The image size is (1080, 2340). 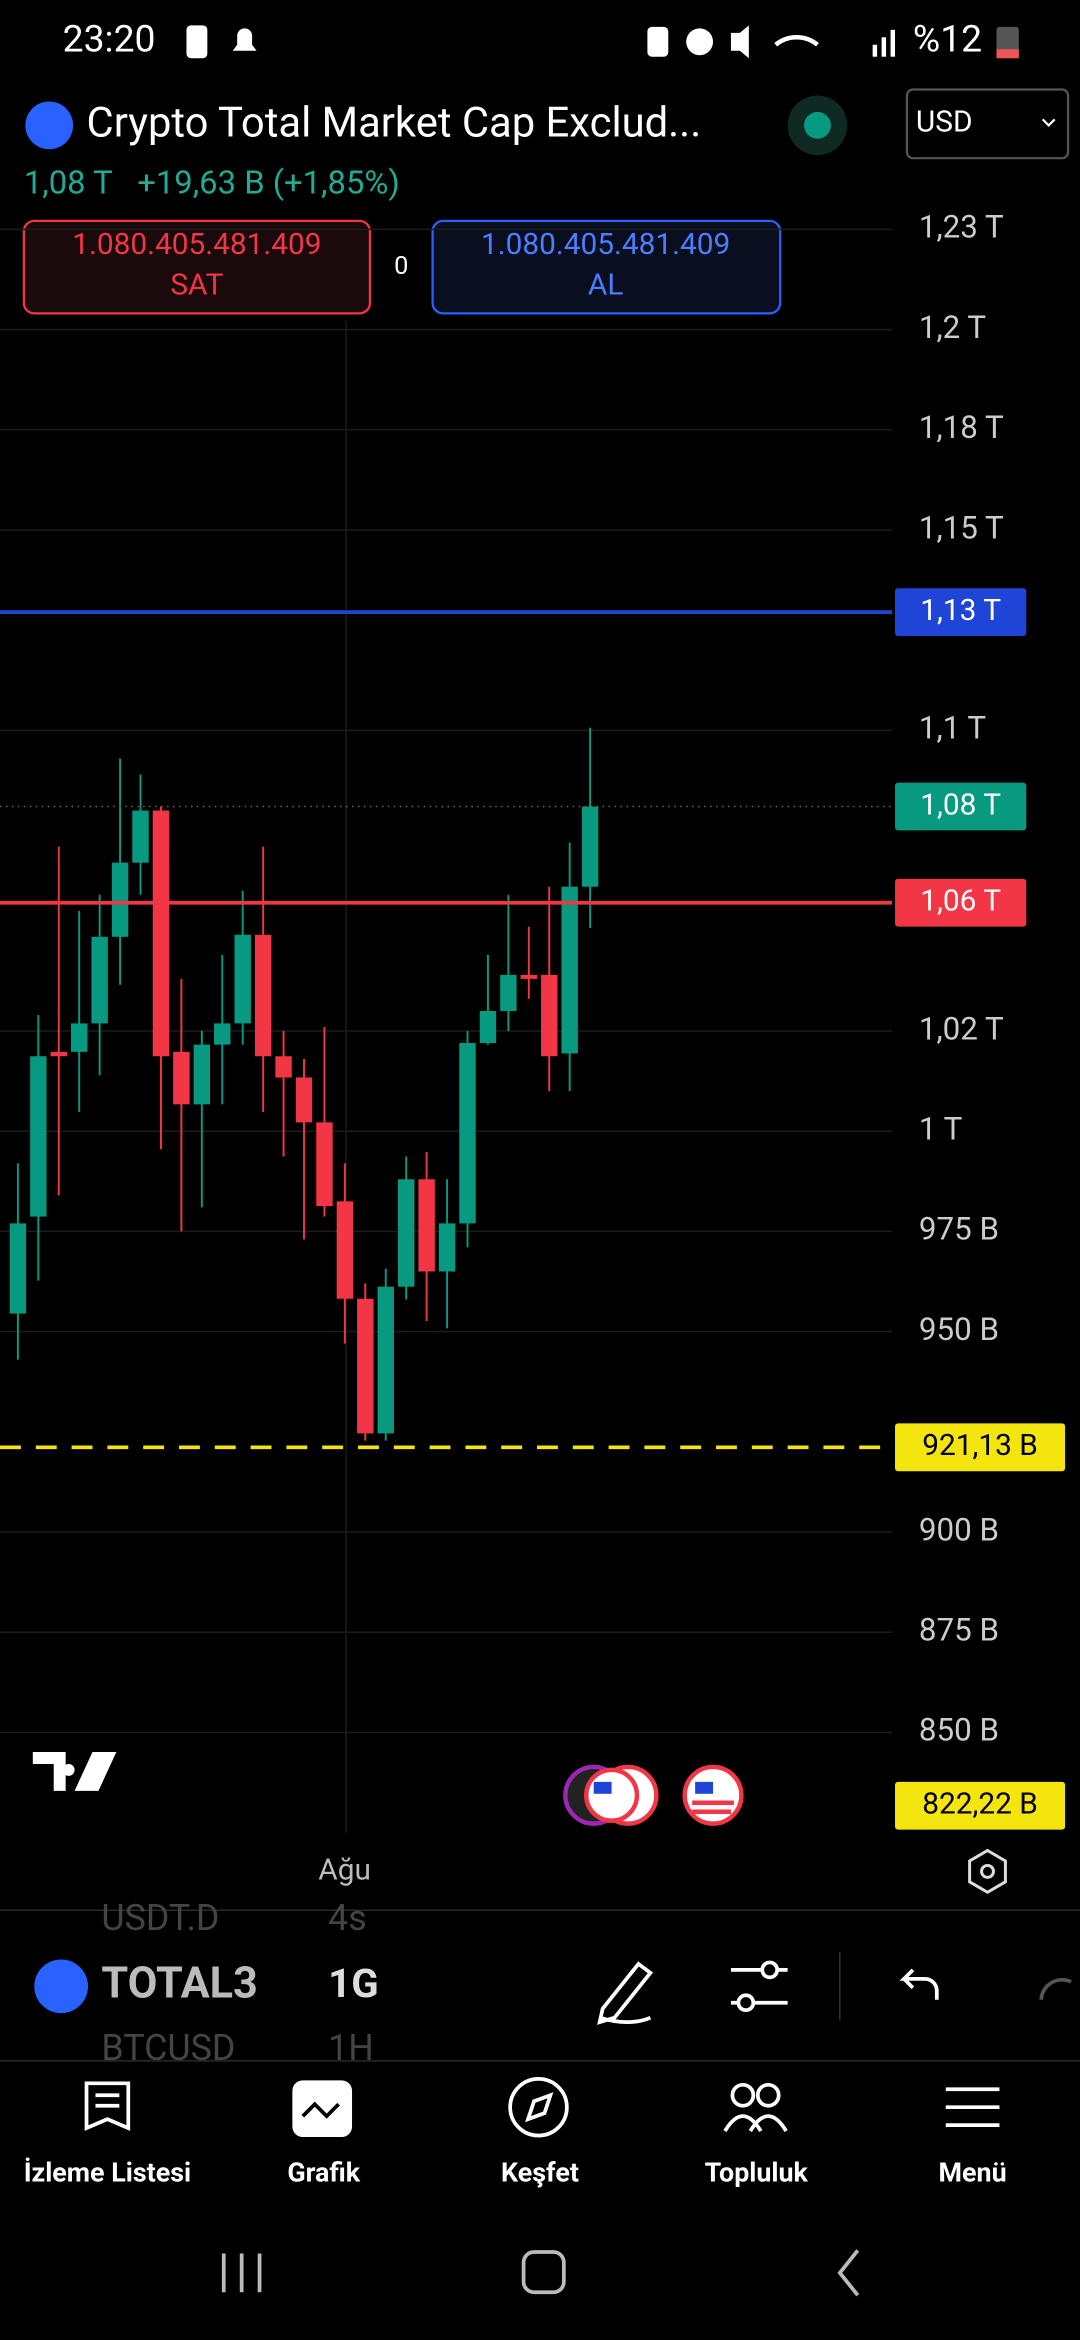 What do you see at coordinates (179, 1983) in the screenshot?
I see `toolbar-symbol: TOTAL3` at bounding box center [179, 1983].